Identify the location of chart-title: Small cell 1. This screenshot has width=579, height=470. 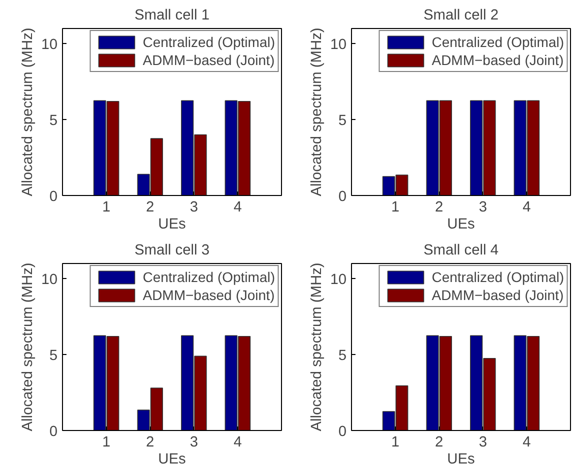
(172, 16).